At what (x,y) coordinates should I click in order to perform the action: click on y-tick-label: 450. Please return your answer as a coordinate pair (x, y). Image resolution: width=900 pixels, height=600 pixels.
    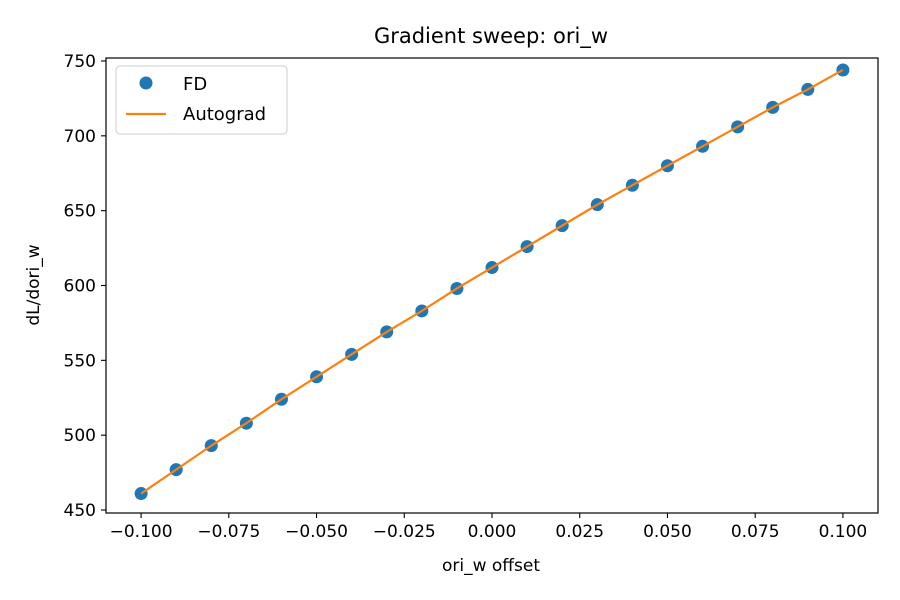
    Looking at the image, I should click on (80, 511).